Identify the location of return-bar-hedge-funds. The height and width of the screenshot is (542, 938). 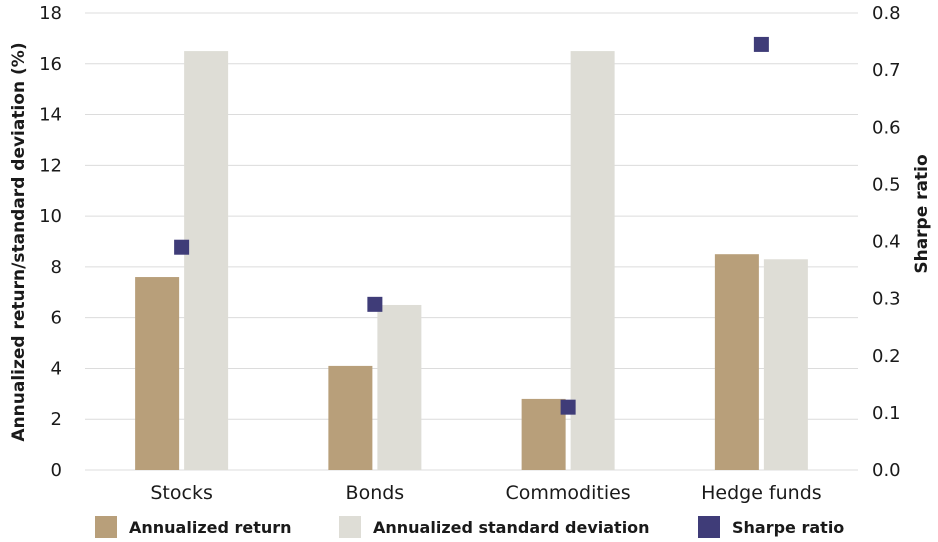
(736, 362).